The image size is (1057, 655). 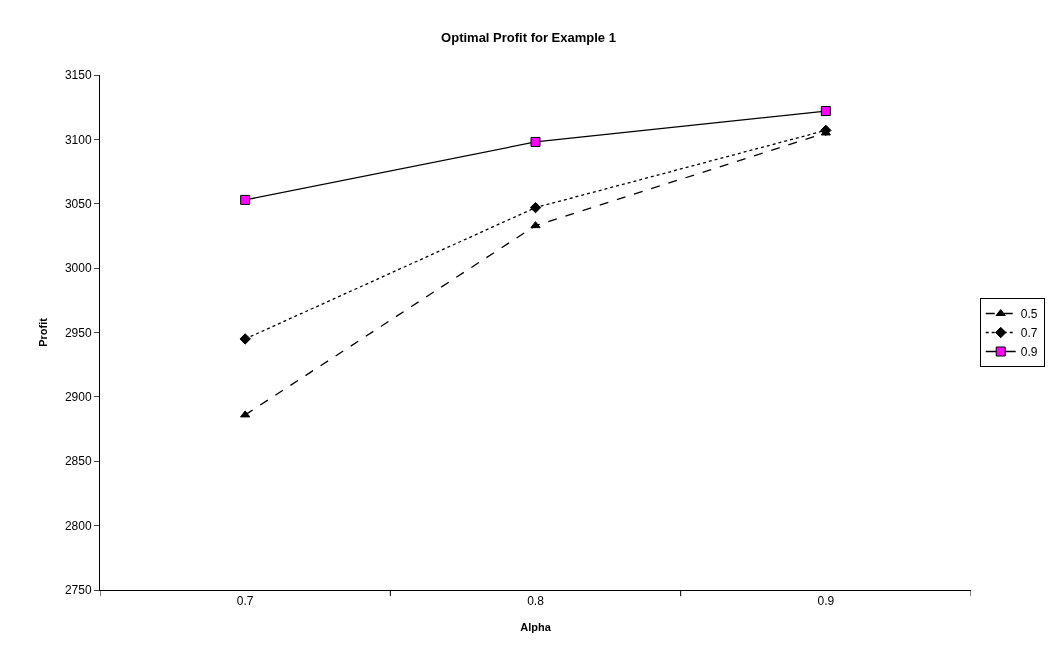 What do you see at coordinates (1029, 333) in the screenshot?
I see `legend-label: 0.7` at bounding box center [1029, 333].